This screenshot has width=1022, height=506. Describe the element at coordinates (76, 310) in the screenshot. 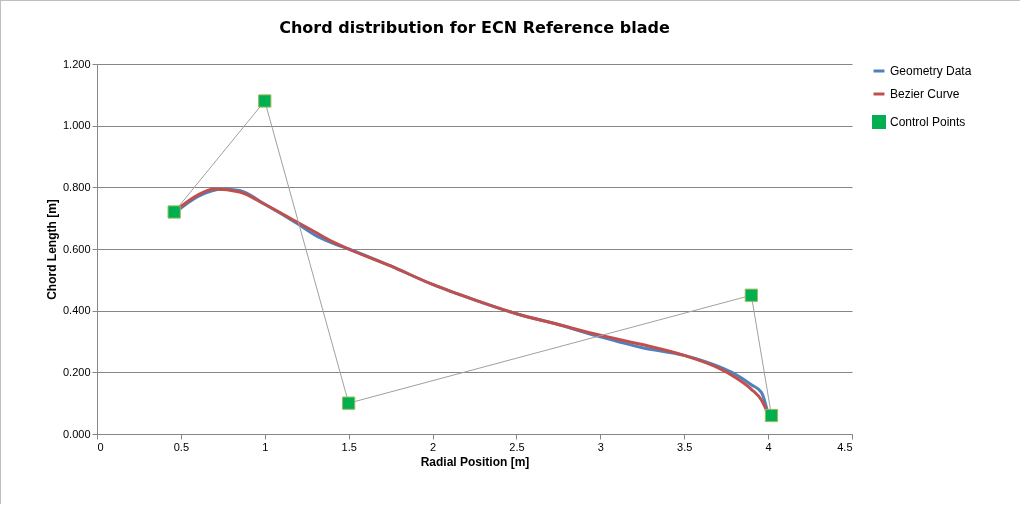

I see `y-tick-label: 0.400` at that location.